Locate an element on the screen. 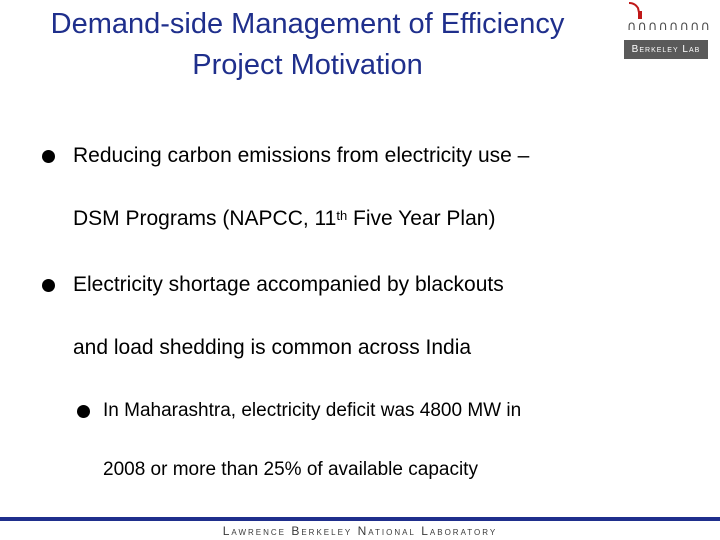 The height and width of the screenshot is (540, 720). title-line-2: Project Motivation is located at coordinates (307, 65).